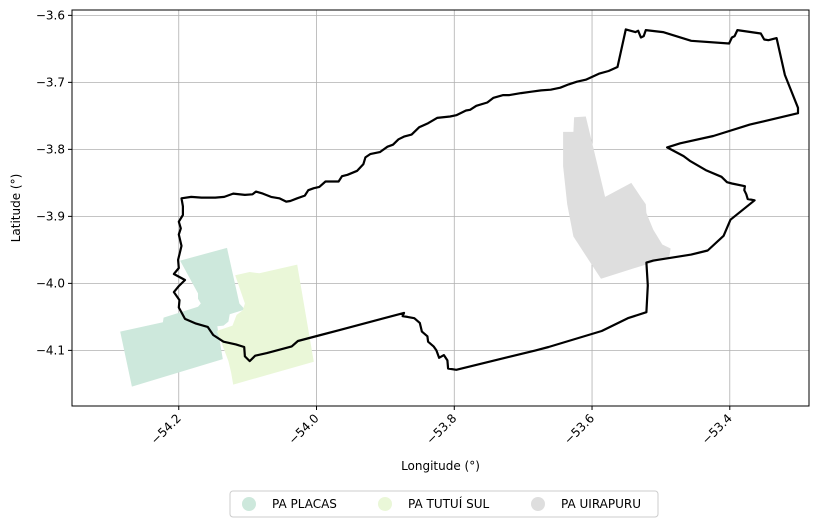 The image size is (824, 526). Describe the element at coordinates (182, 317) in the screenshot. I see `polygon-pa-placas` at that location.